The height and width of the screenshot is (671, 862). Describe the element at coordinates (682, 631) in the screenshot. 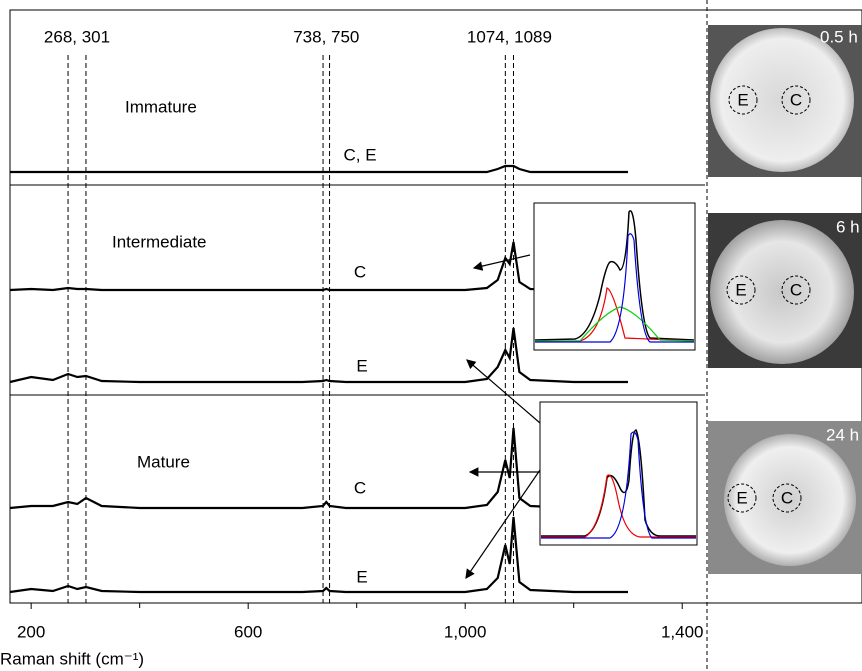

I see `x-tick-label: 1,400` at that location.